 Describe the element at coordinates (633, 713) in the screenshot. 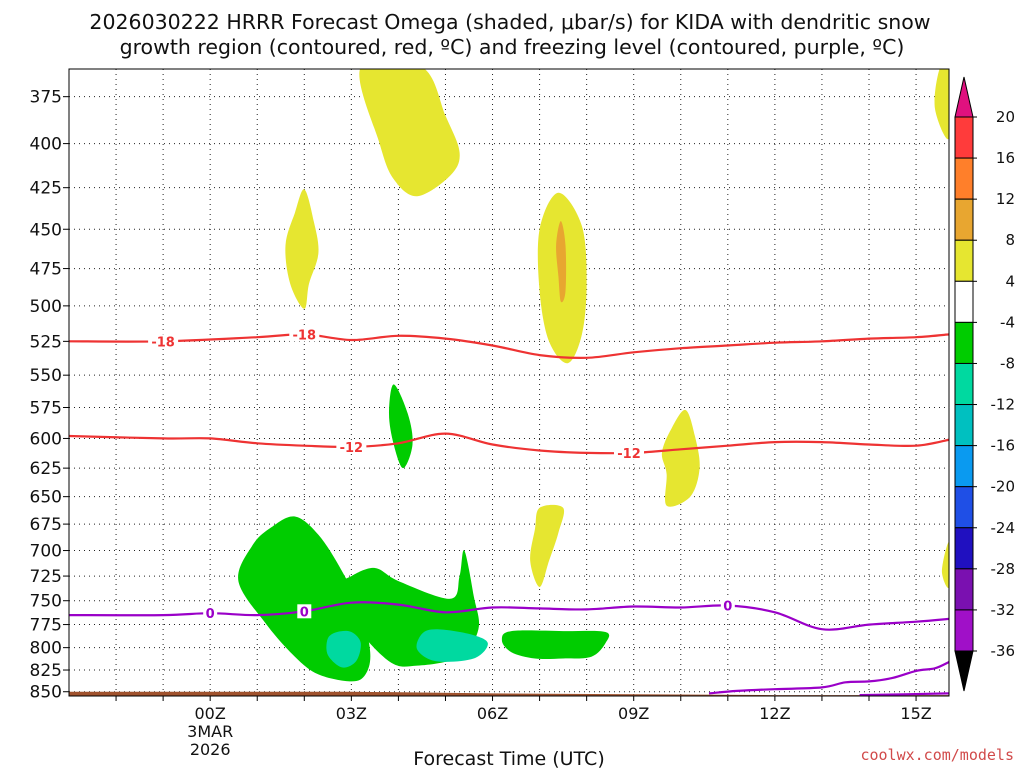

I see `x-tick-label: 09Z` at that location.